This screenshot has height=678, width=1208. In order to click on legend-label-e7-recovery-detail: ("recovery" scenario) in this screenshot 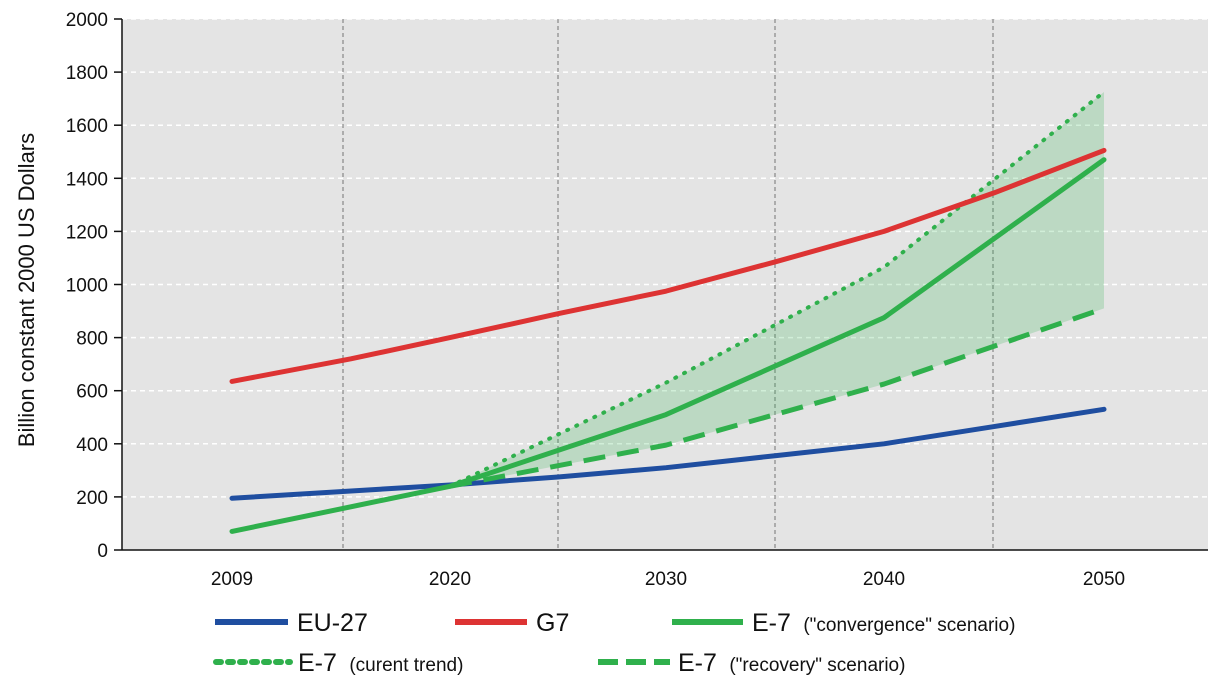, I will do `click(817, 665)`.